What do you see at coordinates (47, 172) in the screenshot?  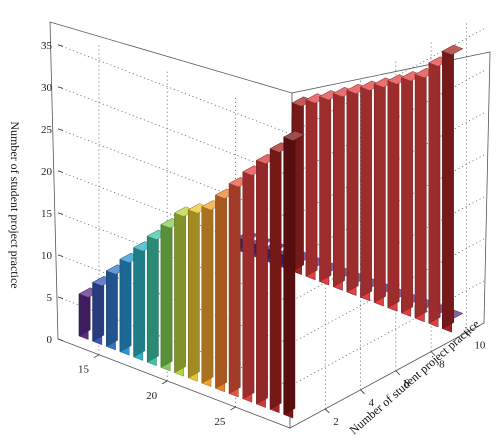 I see `z-tick-label: 20` at bounding box center [47, 172].